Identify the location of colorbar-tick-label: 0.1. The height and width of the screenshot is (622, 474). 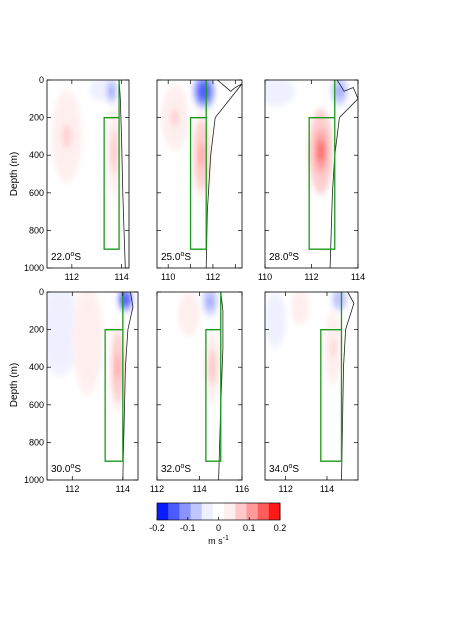
(249, 528).